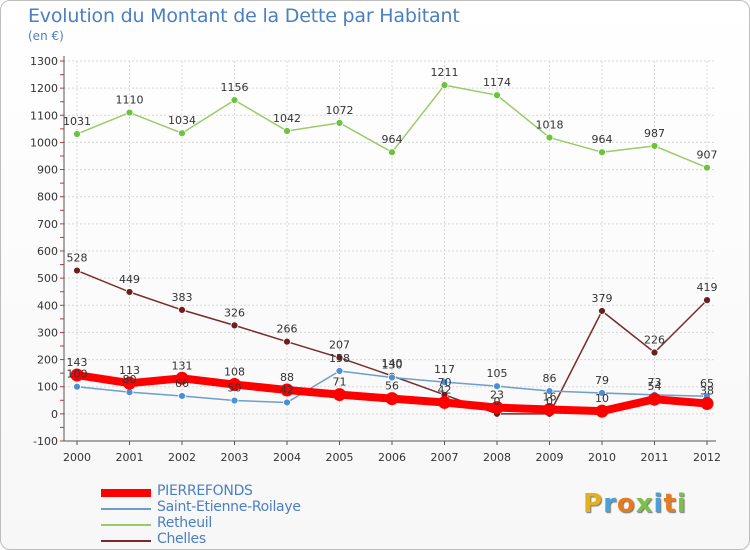 This screenshot has height=550, width=750. What do you see at coordinates (182, 457) in the screenshot?
I see `x-tick-label: 2002` at bounding box center [182, 457].